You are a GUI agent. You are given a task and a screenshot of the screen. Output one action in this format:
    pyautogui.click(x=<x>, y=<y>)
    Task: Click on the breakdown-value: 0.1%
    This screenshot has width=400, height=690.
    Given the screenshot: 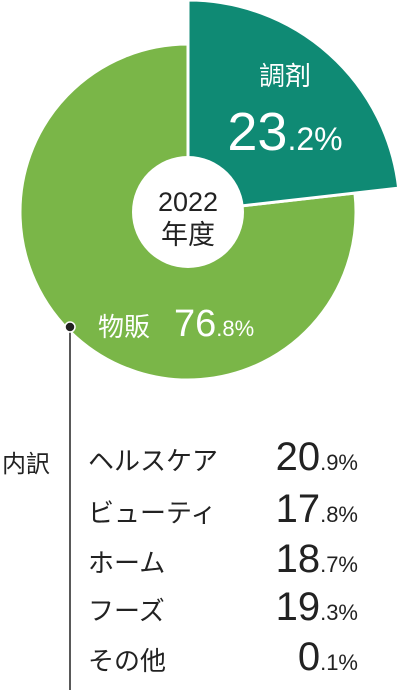 What is the action you would take?
    pyautogui.click(x=328, y=657)
    